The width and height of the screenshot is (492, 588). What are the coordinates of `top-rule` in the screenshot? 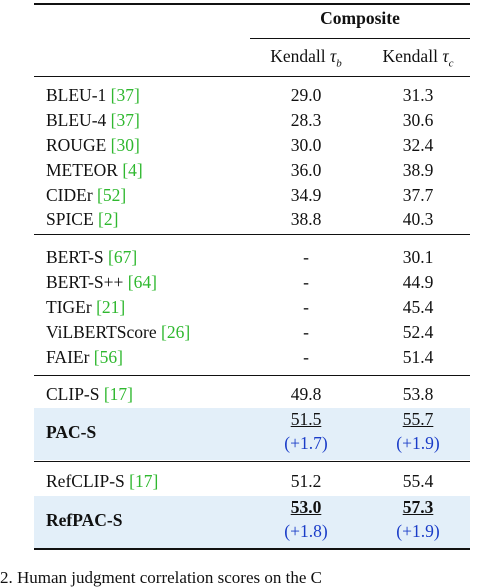 It's located at (252, 4).